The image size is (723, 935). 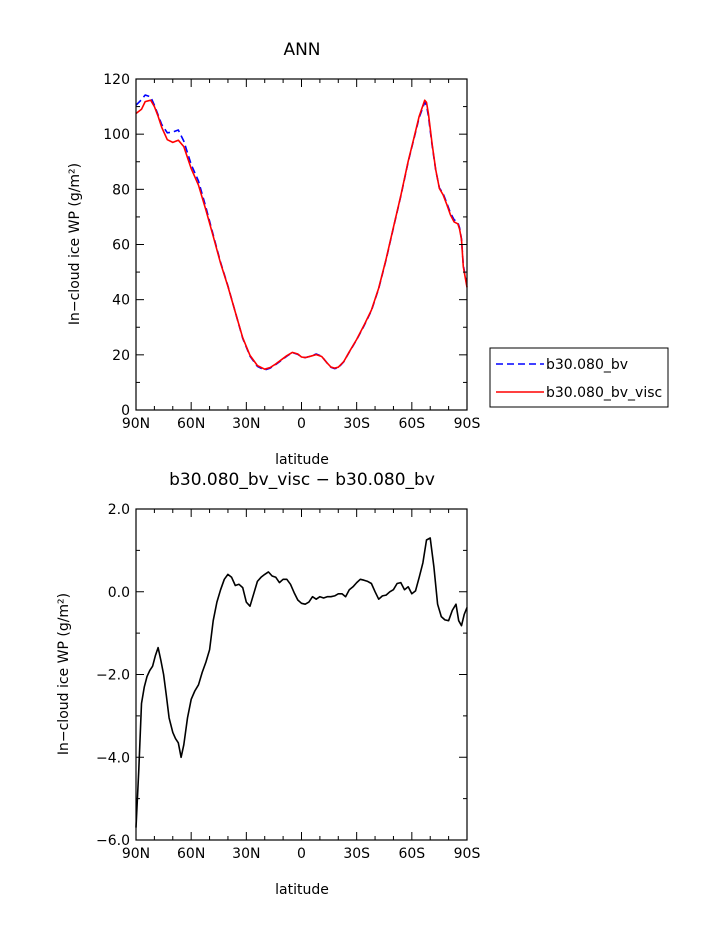 I want to click on series-line-b30-080-bv-visc, so click(x=301, y=235).